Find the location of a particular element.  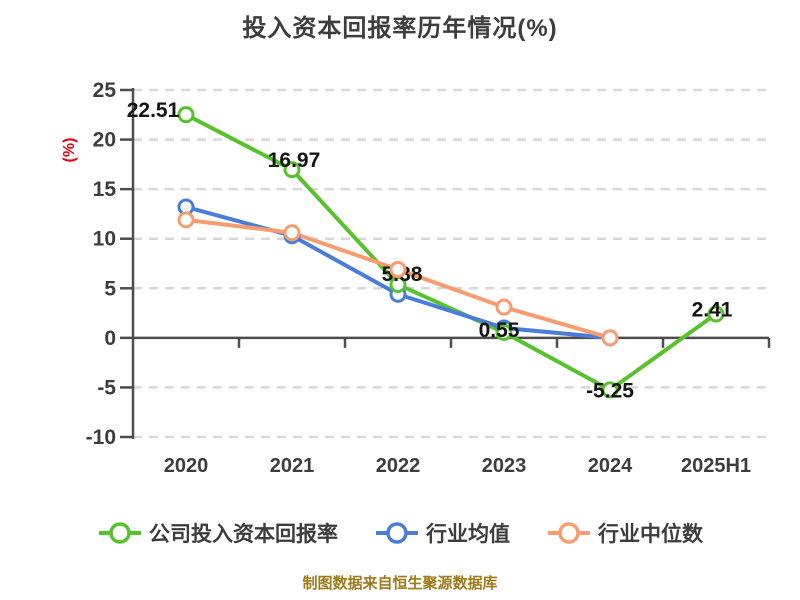

x-axis-label: 2020 is located at coordinates (186, 466).